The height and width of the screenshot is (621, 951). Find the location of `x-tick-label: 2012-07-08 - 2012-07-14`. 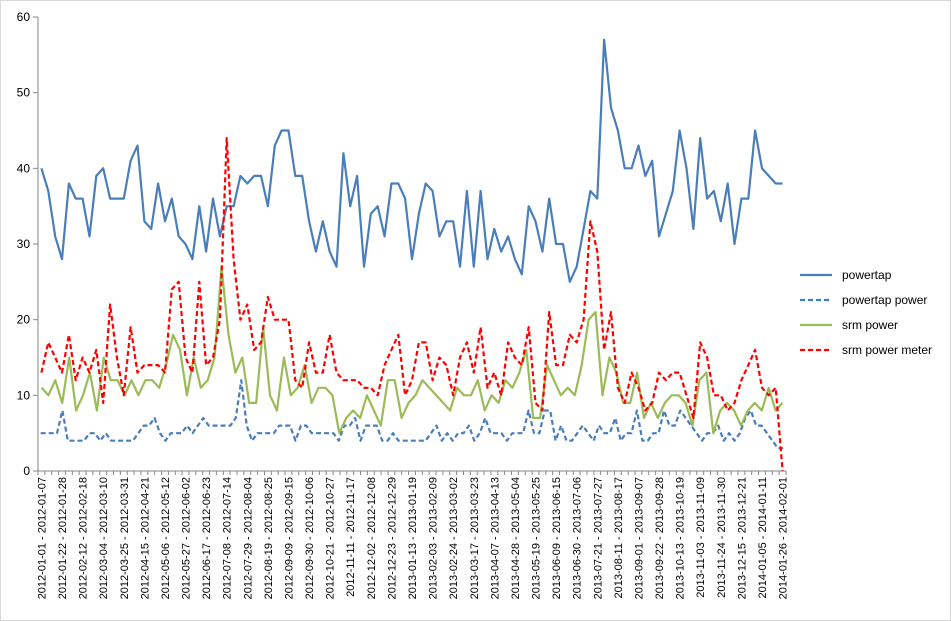

x-tick-label: 2012-07-08 - 2012-07-14 is located at coordinates (228, 538).